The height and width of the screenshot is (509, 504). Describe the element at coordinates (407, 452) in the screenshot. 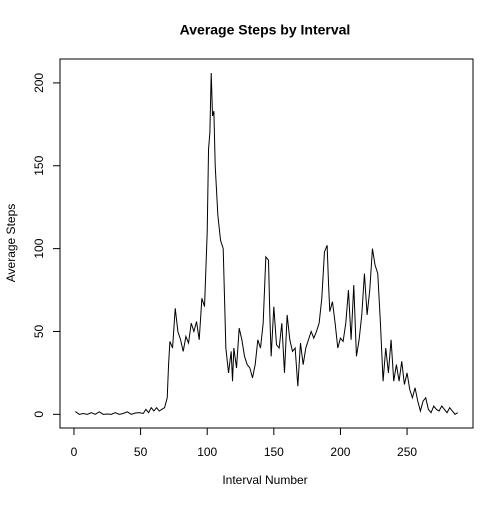

I see `x-tick-label: 250` at that location.